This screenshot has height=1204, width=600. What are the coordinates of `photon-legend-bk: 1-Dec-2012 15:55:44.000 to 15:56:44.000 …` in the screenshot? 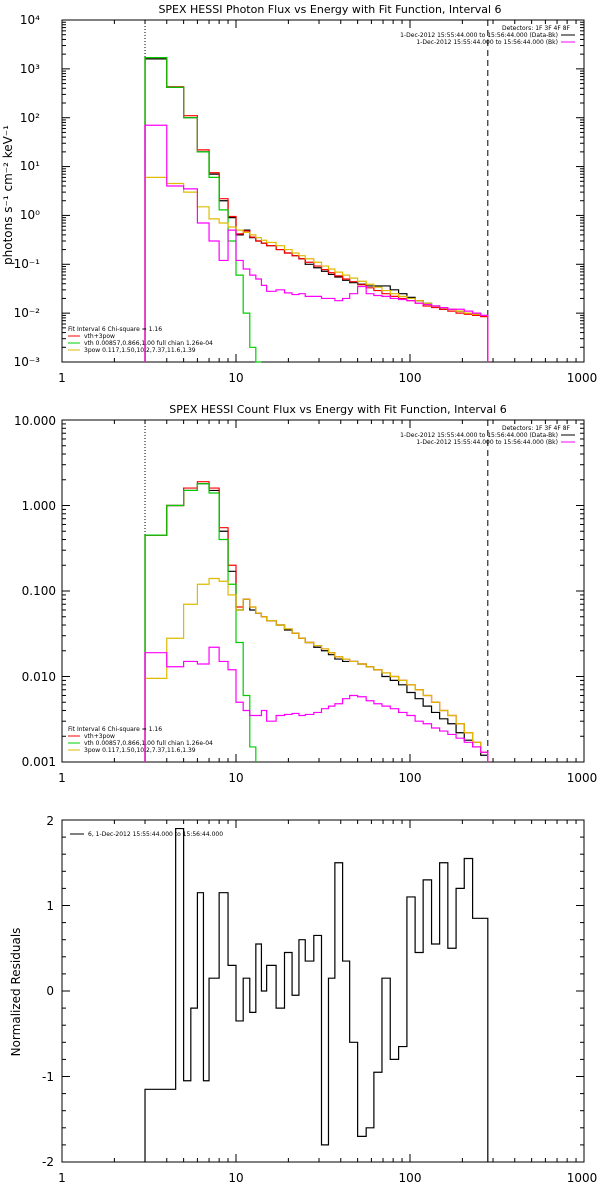 It's located at (487, 42).